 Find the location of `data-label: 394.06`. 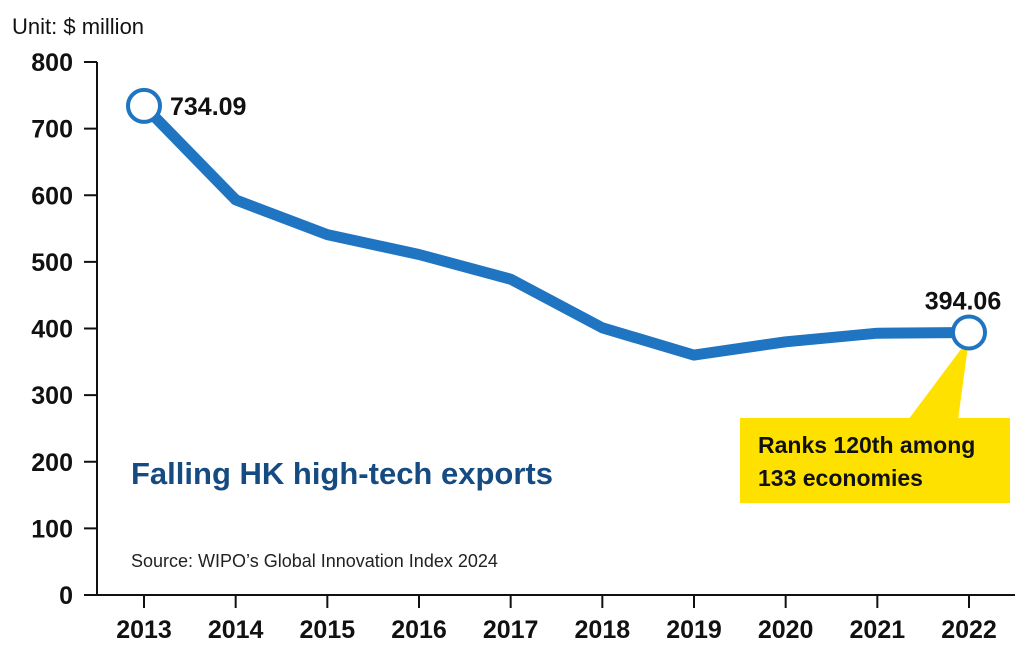

data-label: 394.06 is located at coordinates (963, 301).